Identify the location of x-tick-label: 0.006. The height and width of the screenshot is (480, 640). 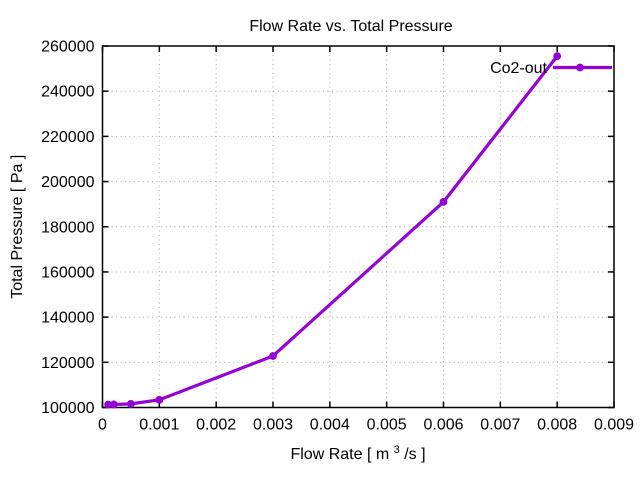
(443, 425).